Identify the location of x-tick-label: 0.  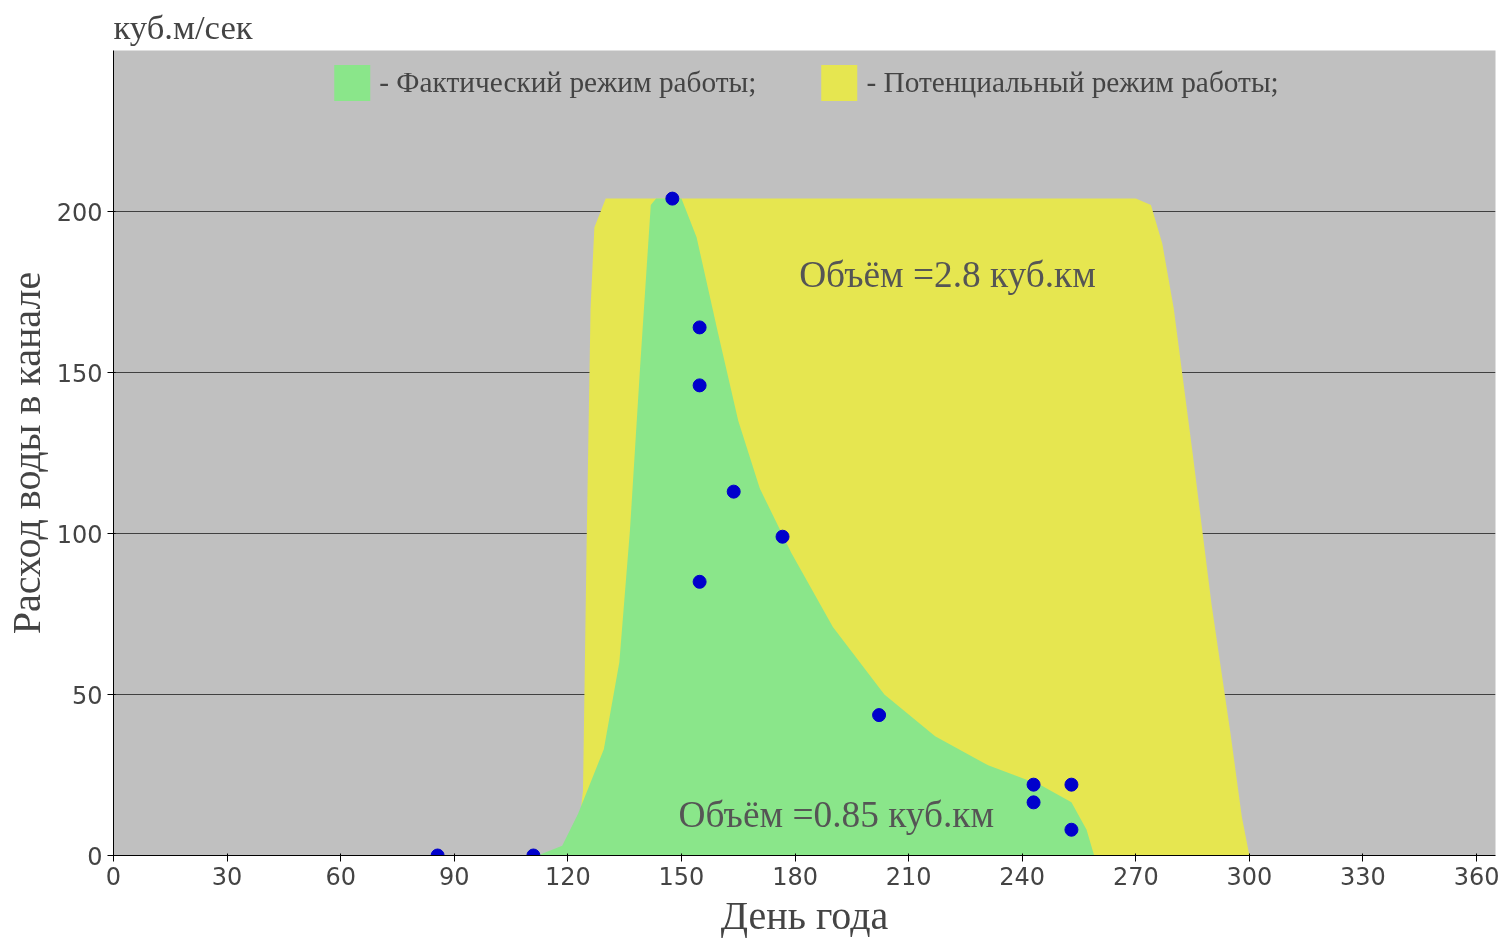
(113, 876).